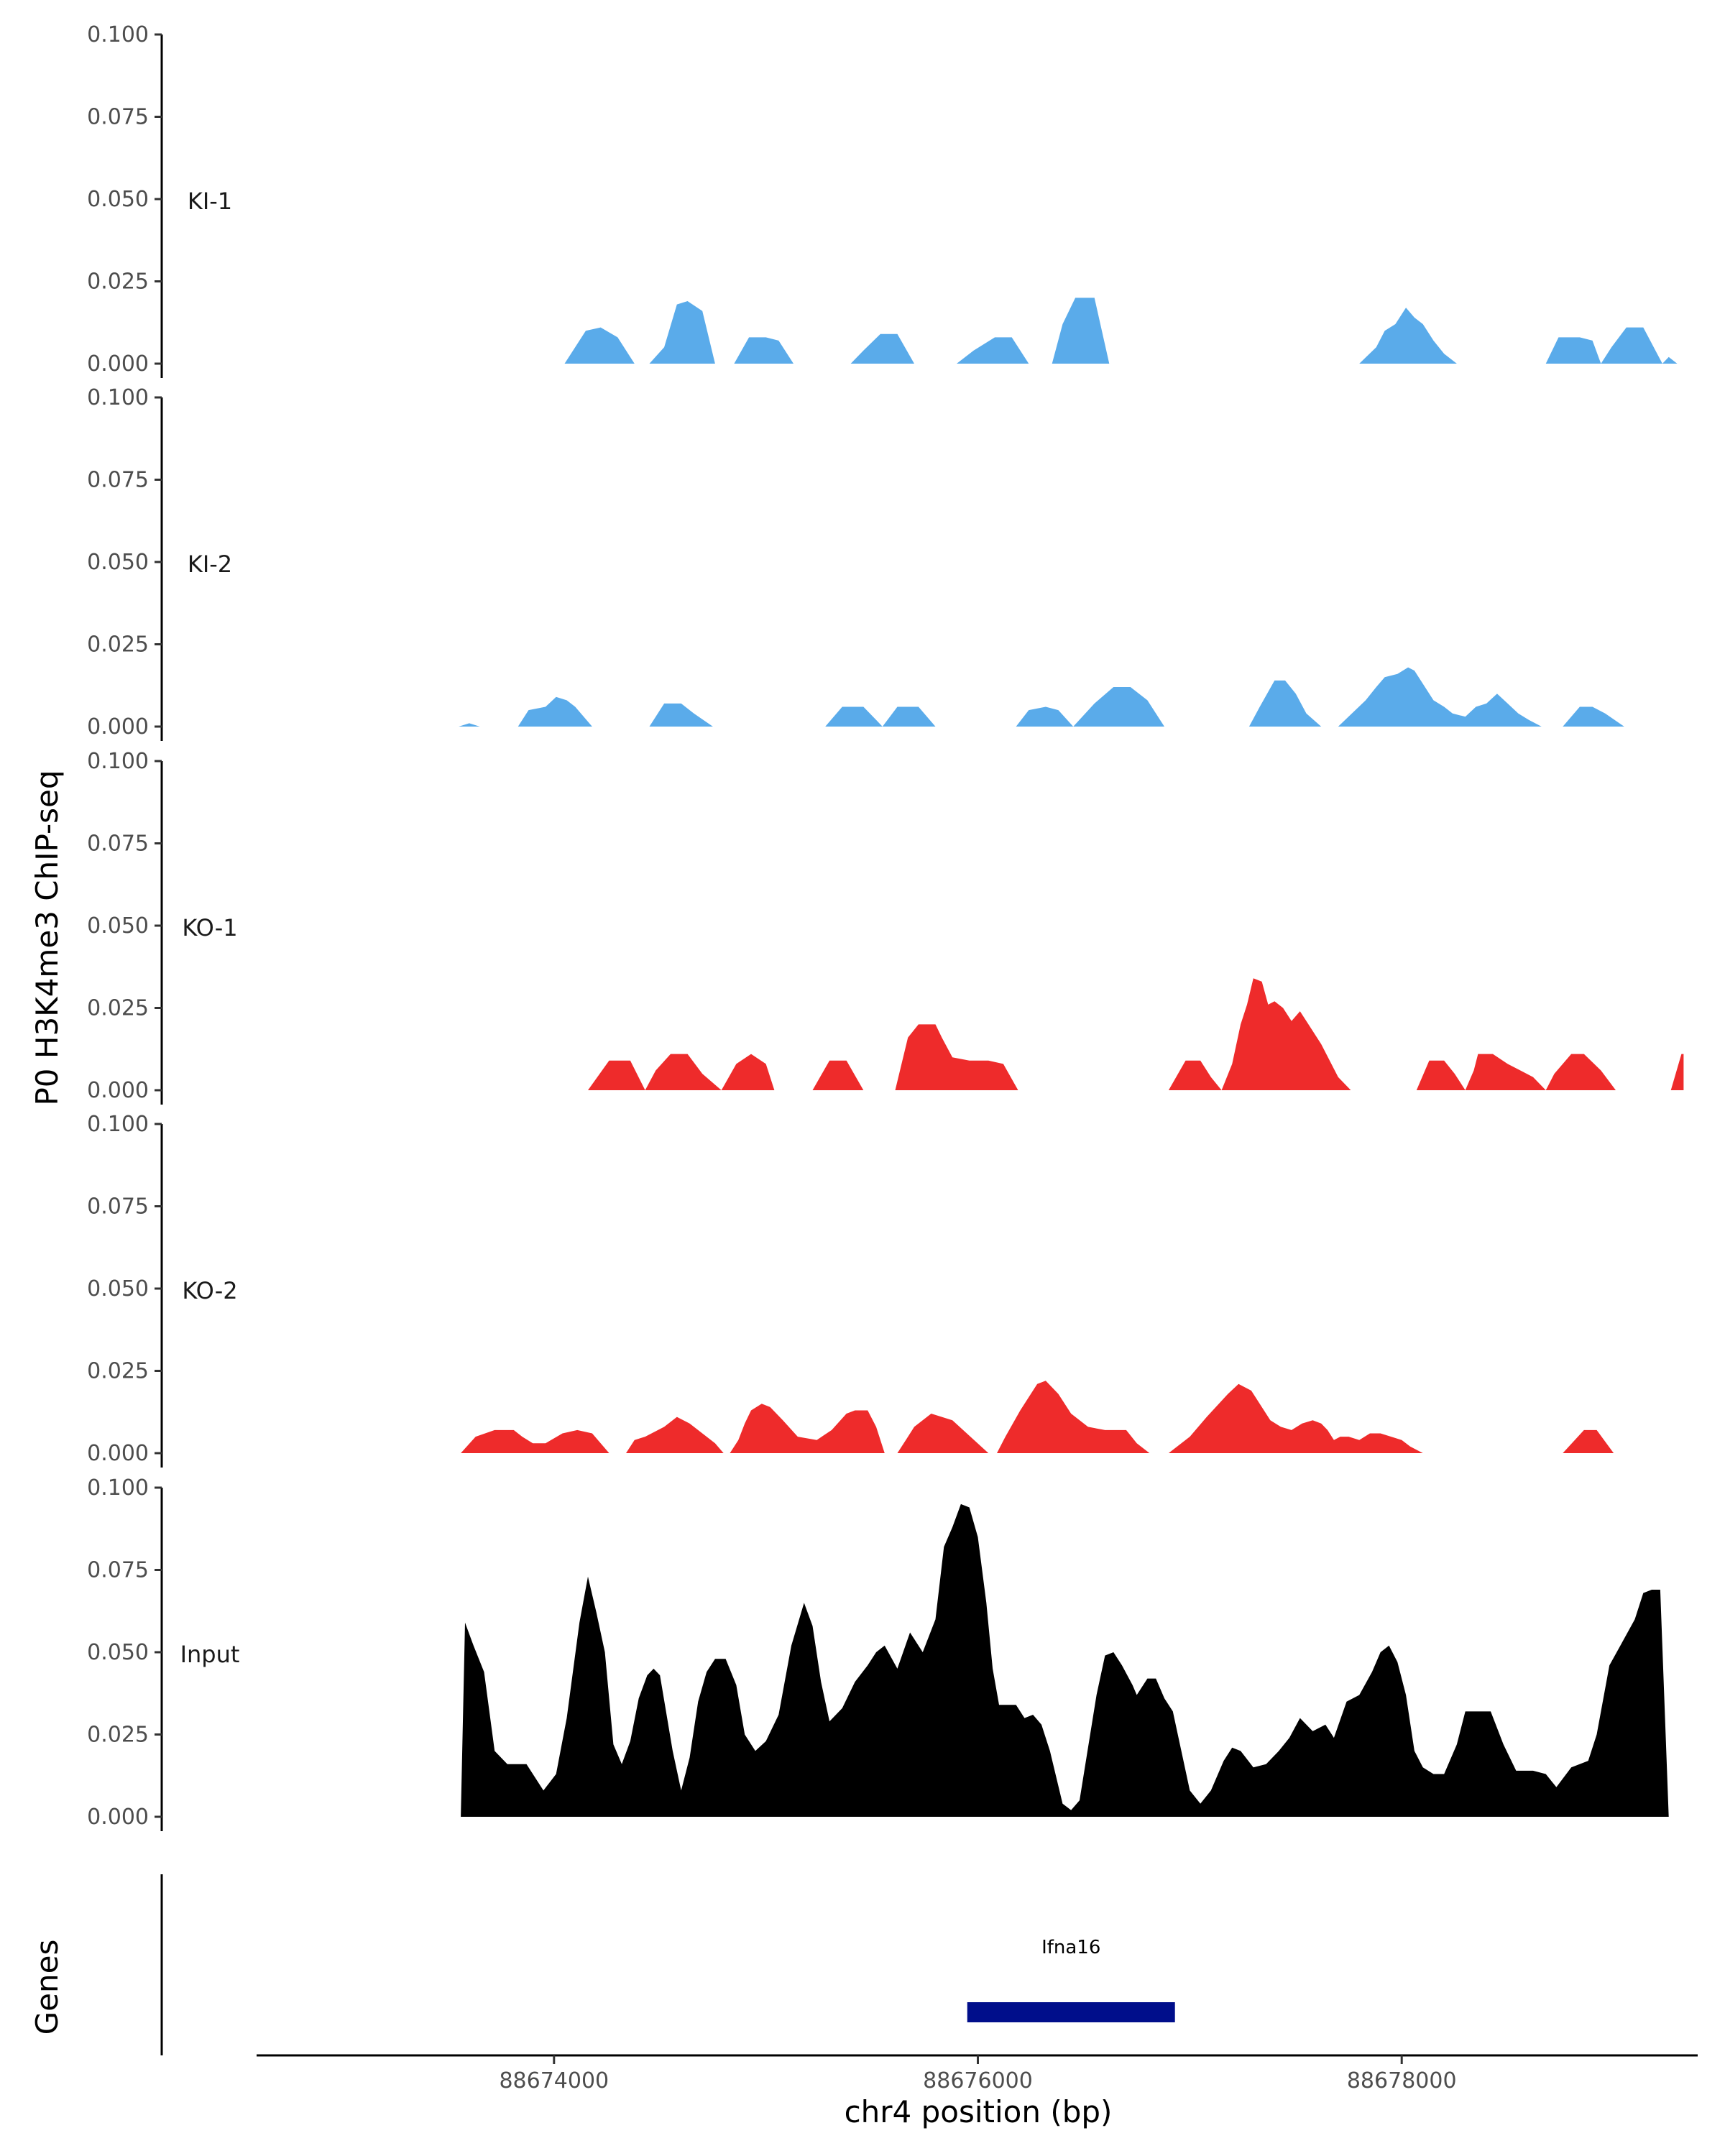 This screenshot has width=1725, height=2156. Describe the element at coordinates (209, 927) in the screenshot. I see `track-label-ko-1: KO-1` at that location.